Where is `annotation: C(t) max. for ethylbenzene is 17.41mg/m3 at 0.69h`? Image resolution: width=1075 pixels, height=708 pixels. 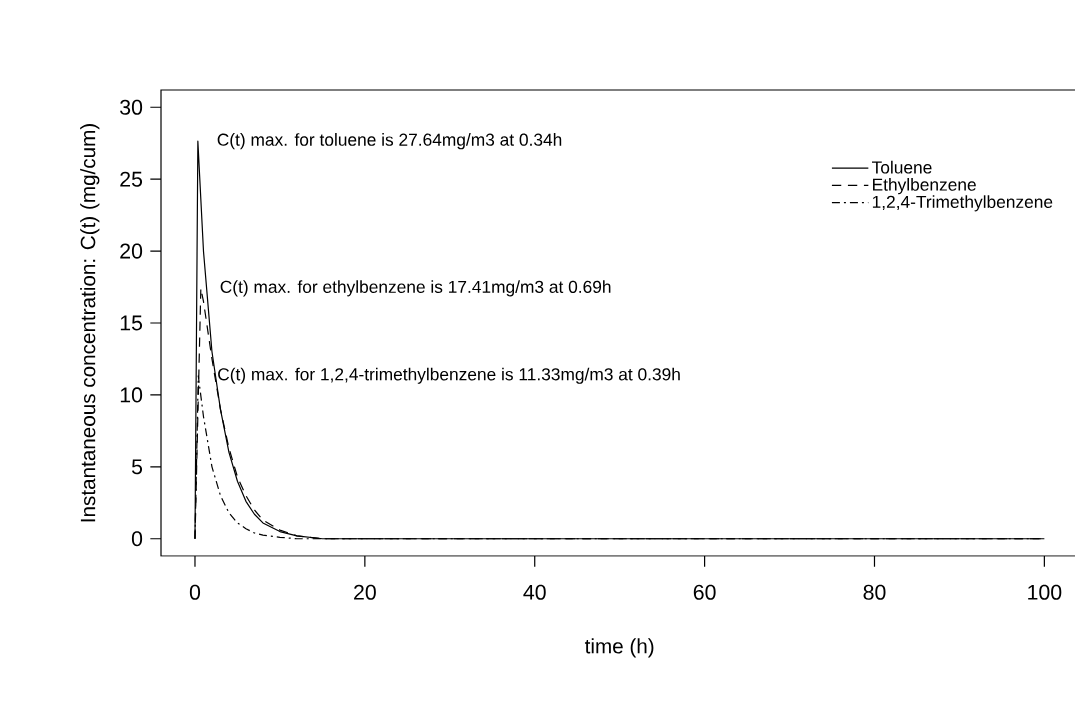
annotation: C(t) max. for ethylbenzene is 17.41mg/m3 at 0.69h is located at coordinates (415, 288).